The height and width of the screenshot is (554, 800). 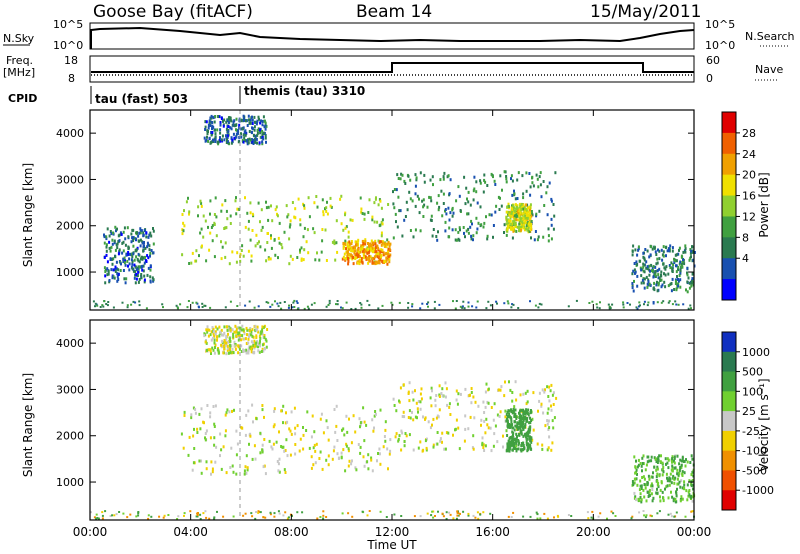 What do you see at coordinates (19, 60) in the screenshot?
I see `freq-label: Freq.` at bounding box center [19, 60].